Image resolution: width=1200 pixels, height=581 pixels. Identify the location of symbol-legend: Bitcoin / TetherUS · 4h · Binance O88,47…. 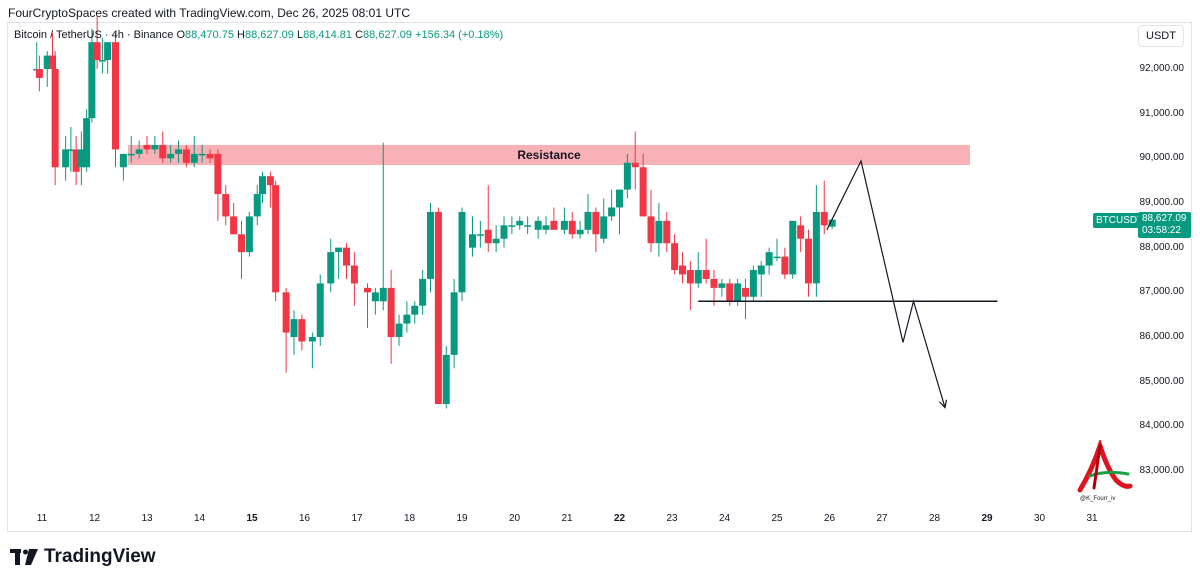
(258, 35).